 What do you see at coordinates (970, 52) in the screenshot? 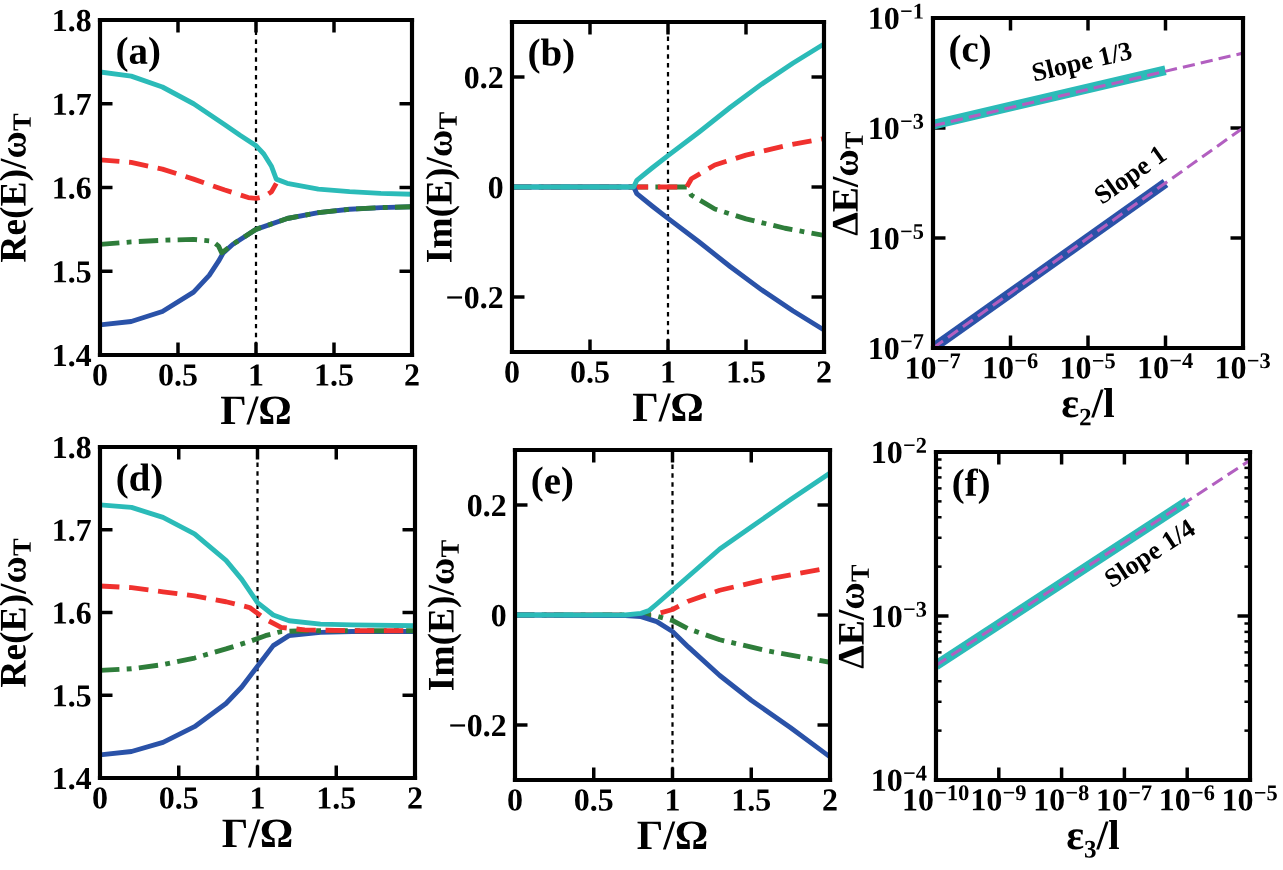
I see `annotation: (c)` at bounding box center [970, 52].